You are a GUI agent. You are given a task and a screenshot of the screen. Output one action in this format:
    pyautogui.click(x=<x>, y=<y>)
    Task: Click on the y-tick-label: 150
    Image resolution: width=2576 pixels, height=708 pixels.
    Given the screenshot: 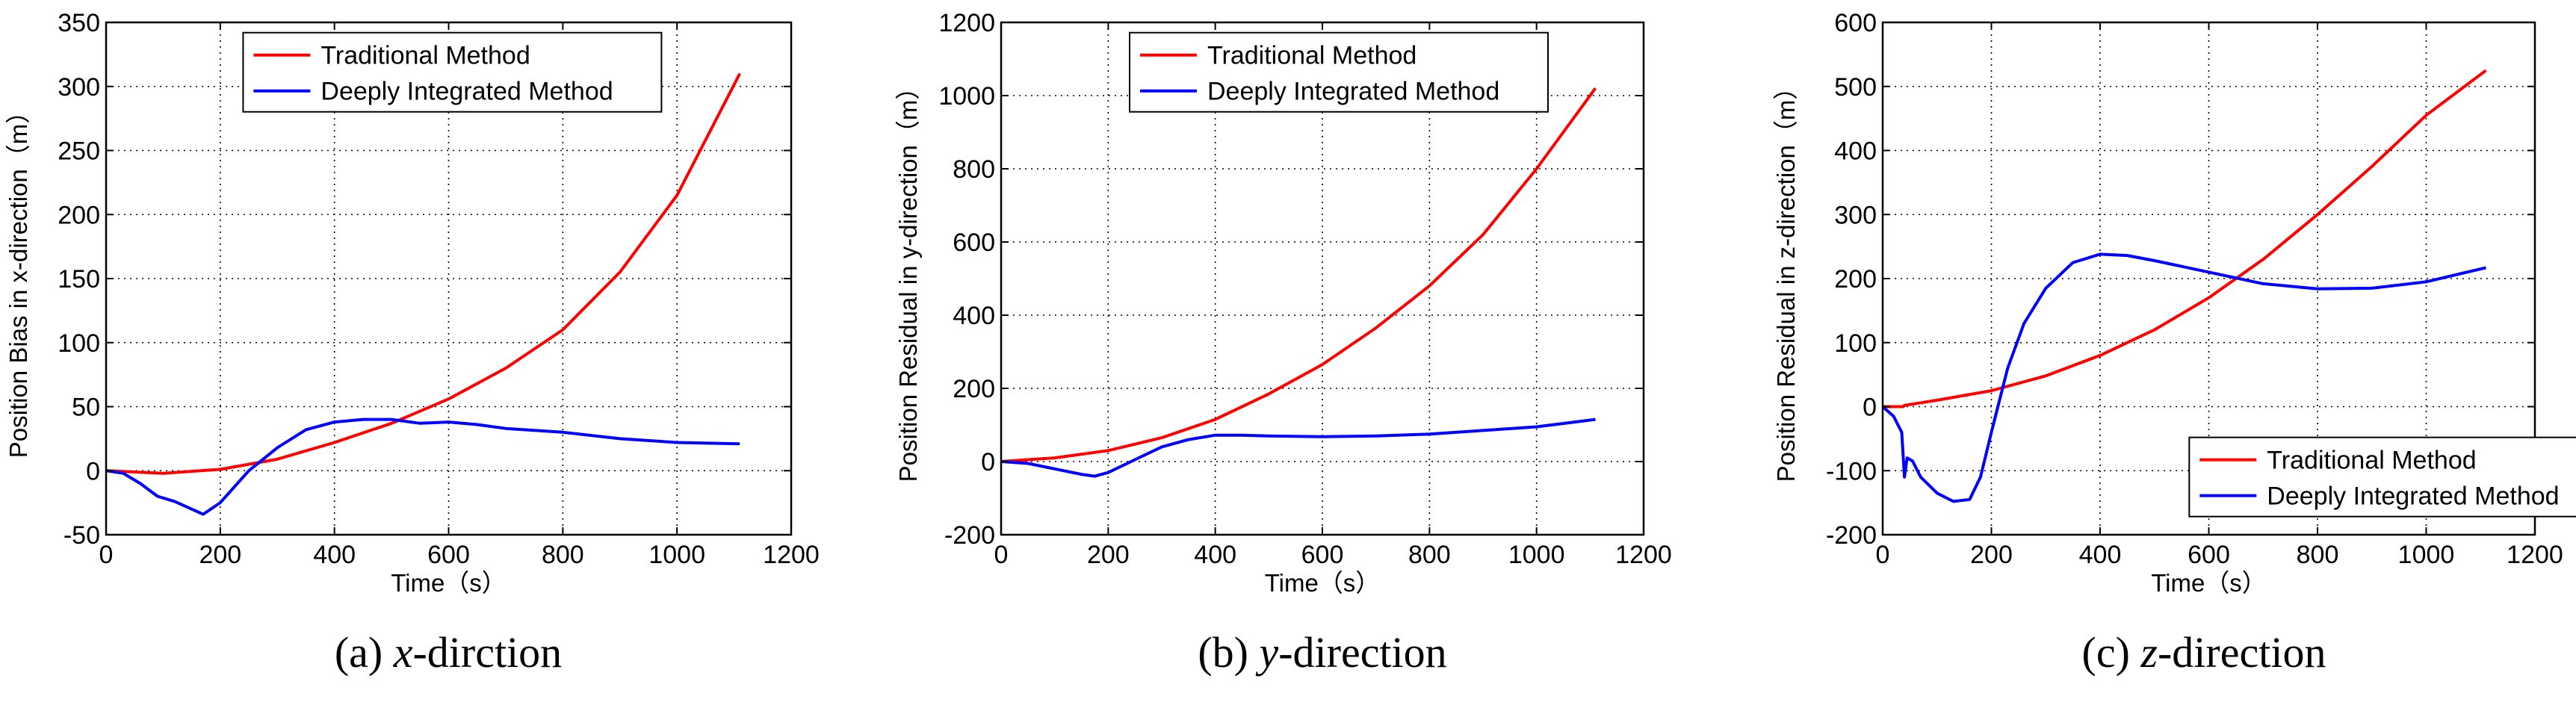 What is the action you would take?
    pyautogui.click(x=79, y=279)
    